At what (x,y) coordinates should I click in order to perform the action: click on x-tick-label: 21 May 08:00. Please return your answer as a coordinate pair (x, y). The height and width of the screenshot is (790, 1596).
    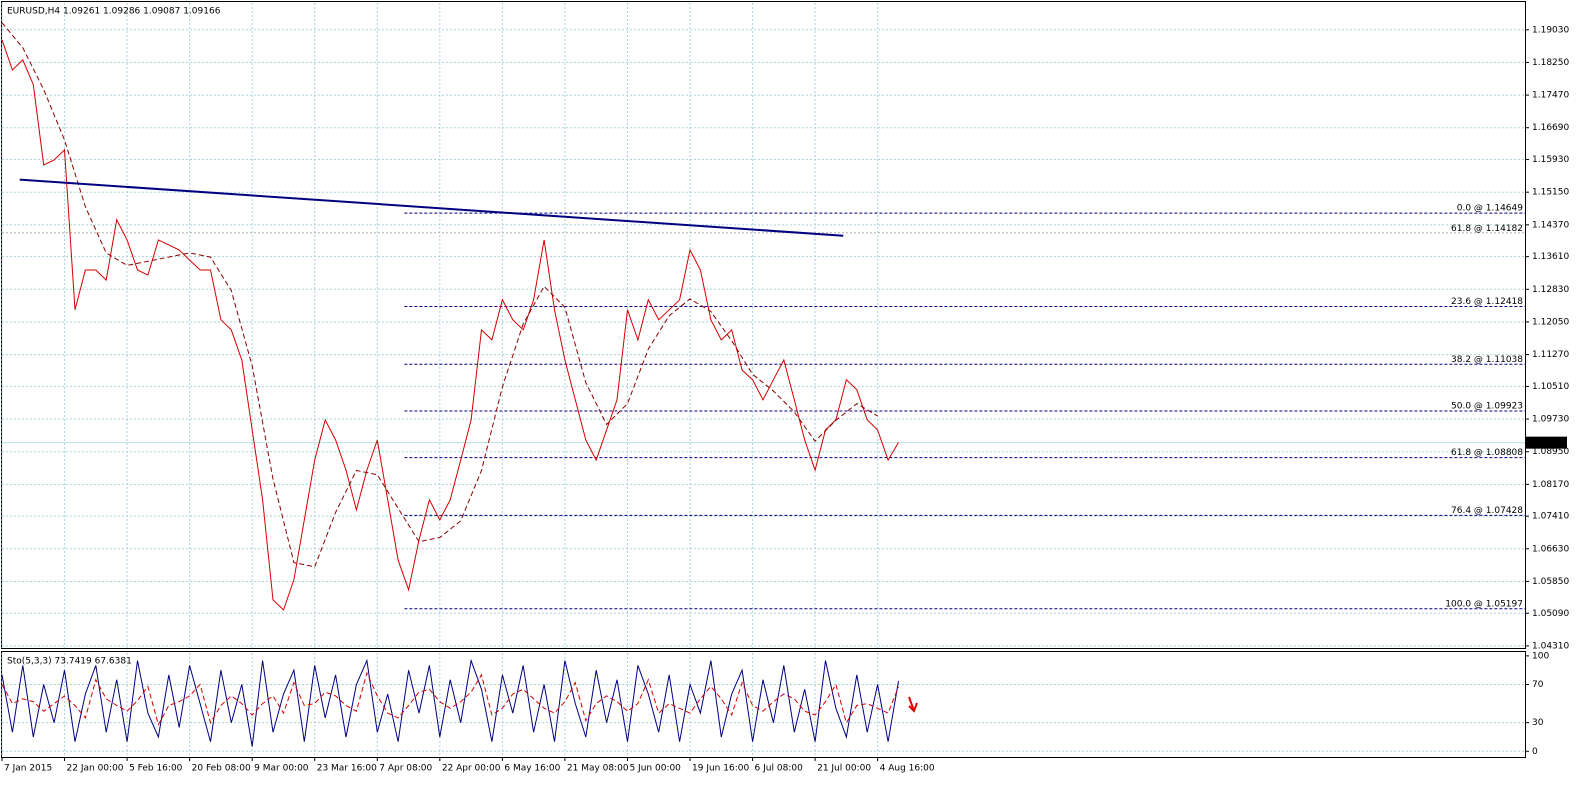
    Looking at the image, I should click on (598, 769).